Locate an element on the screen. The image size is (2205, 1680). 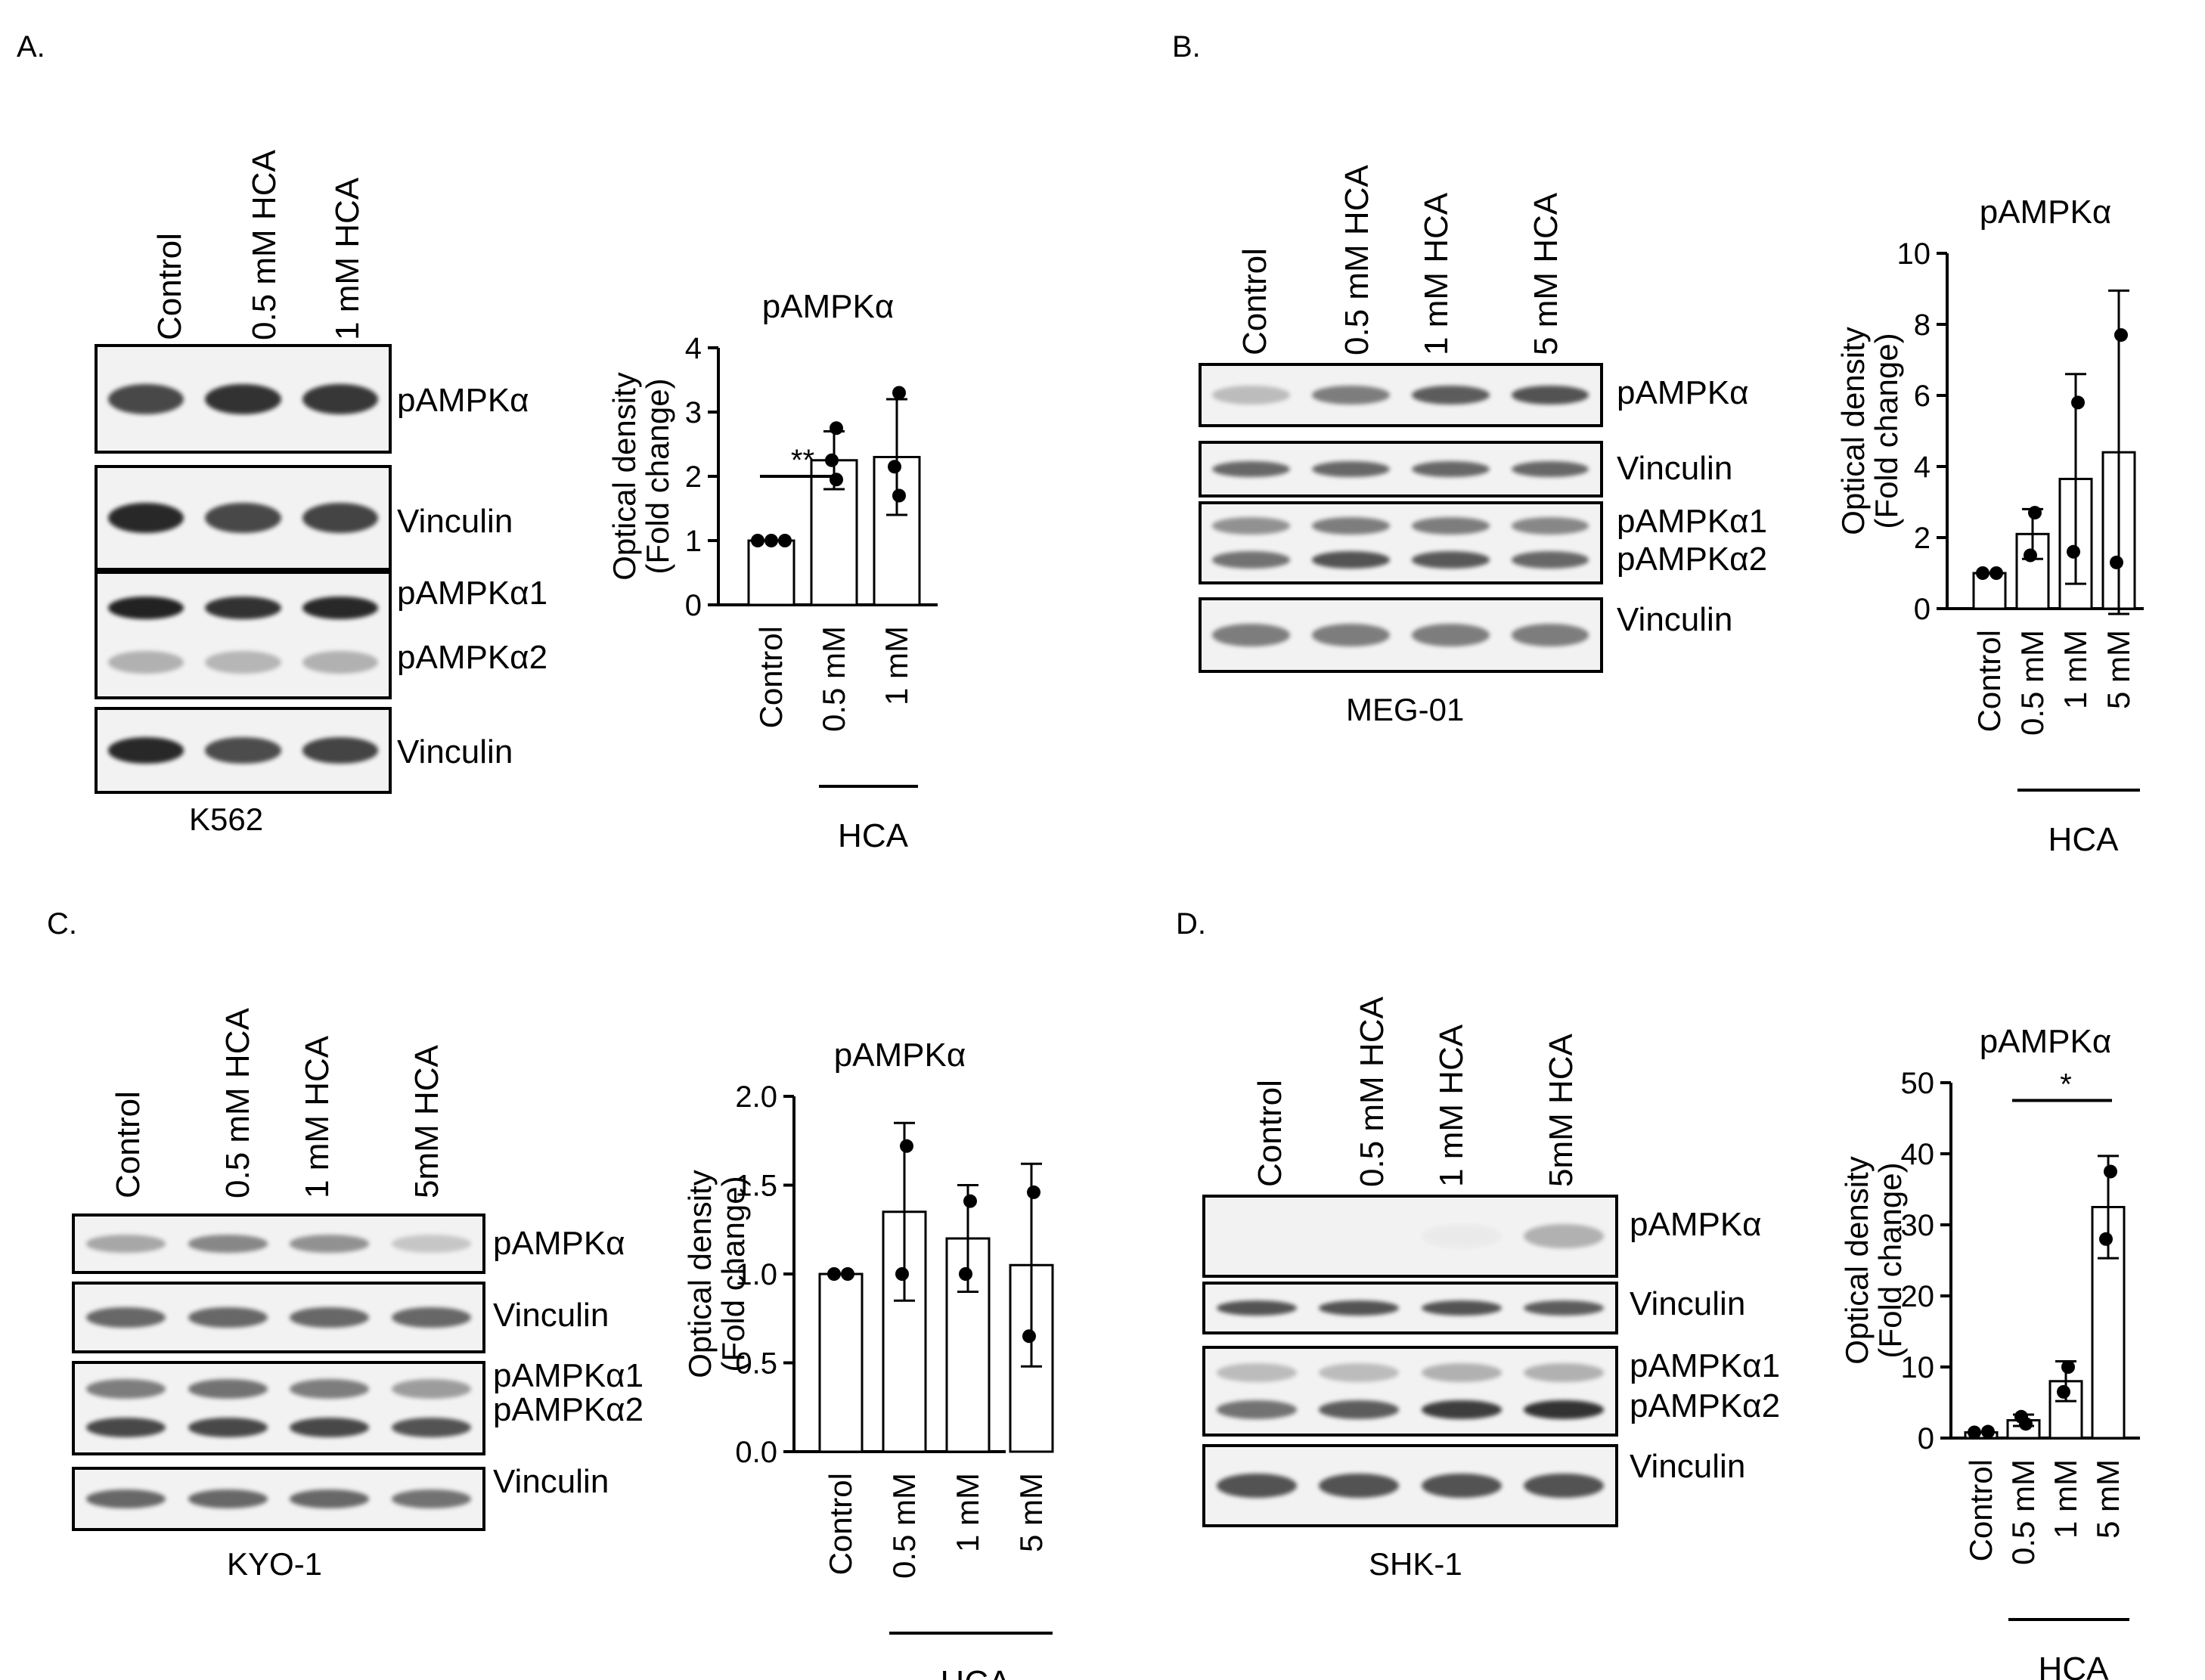
lane-label: 5mM HCA is located at coordinates (427, 1121).